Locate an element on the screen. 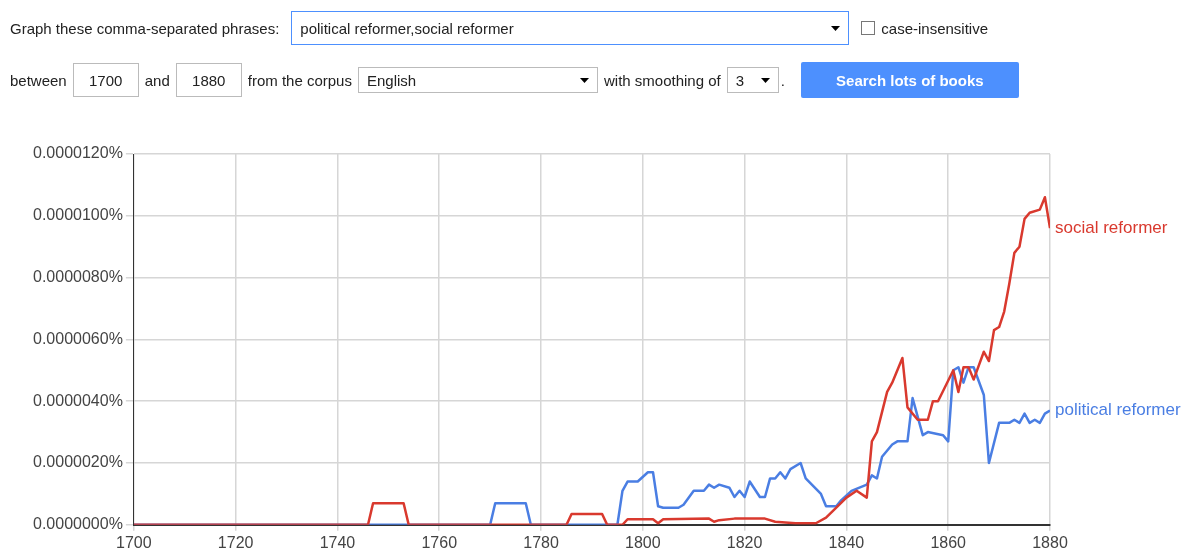 This screenshot has width=1200, height=558. x-tick-label: 1720 is located at coordinates (235, 542).